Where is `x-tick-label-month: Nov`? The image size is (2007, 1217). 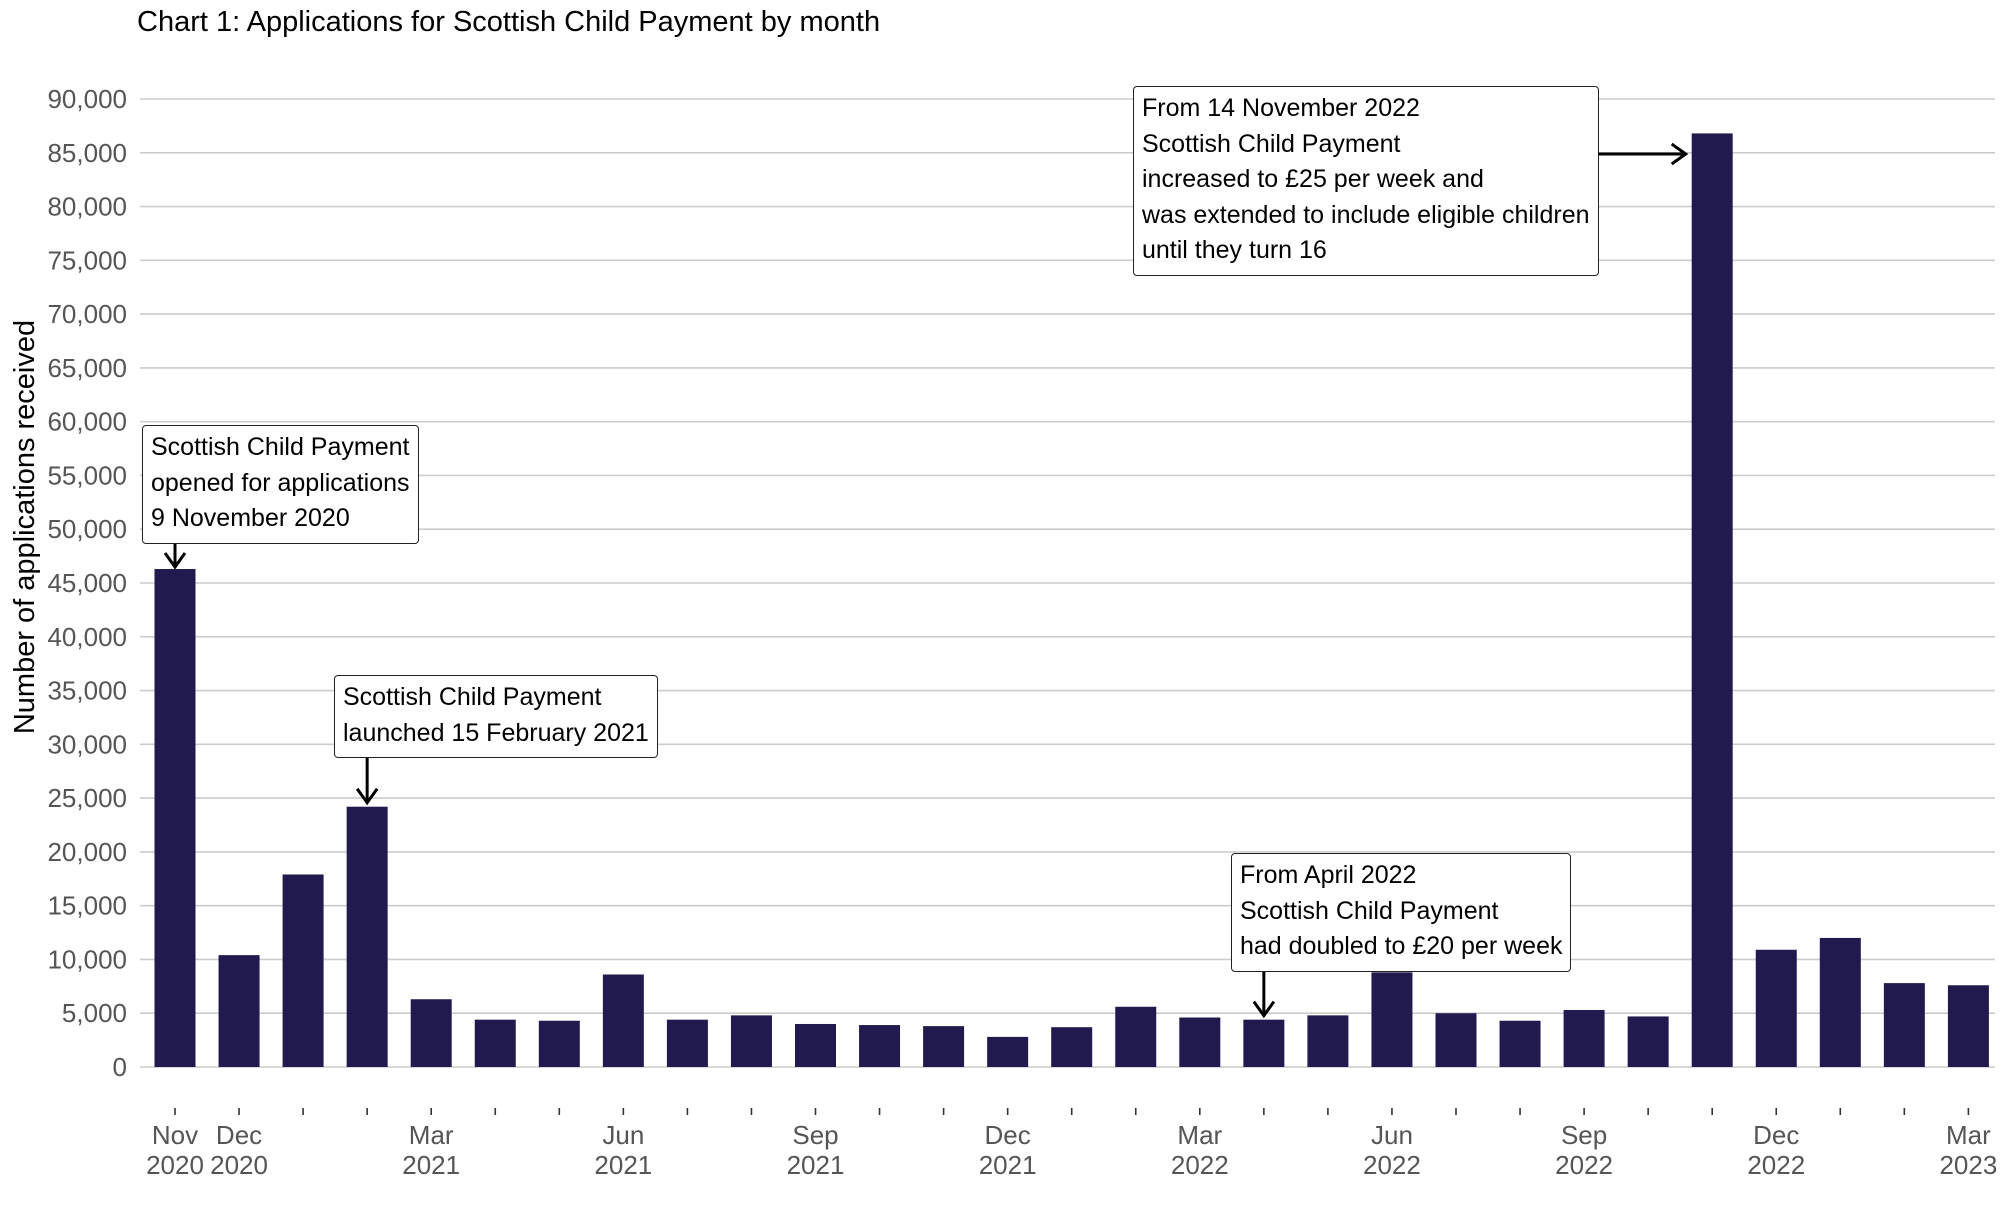
x-tick-label-month: Nov is located at coordinates (175, 1135).